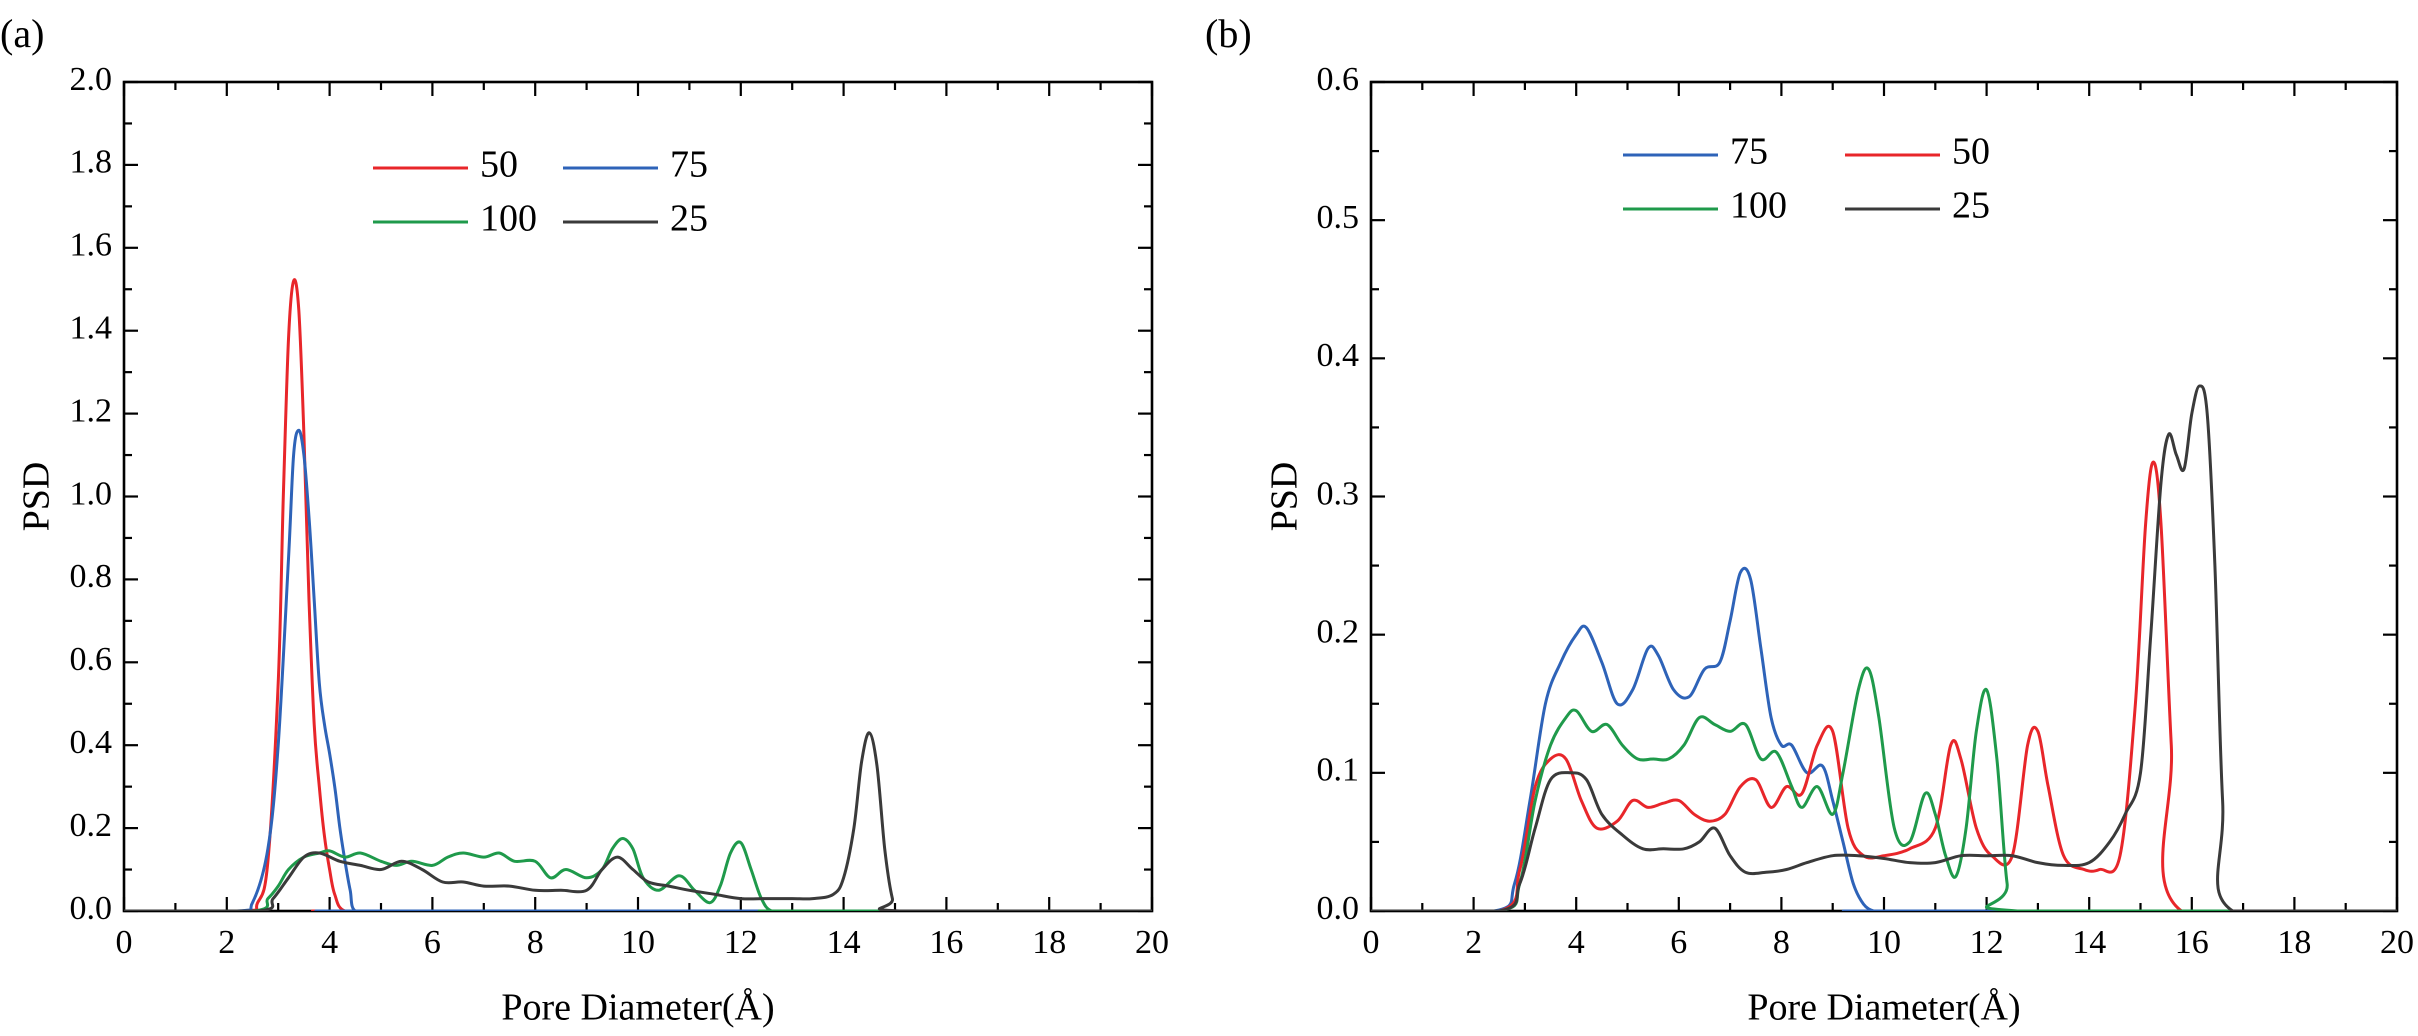  I want to click on legend: 50 75 100 25, so click(540, 192).